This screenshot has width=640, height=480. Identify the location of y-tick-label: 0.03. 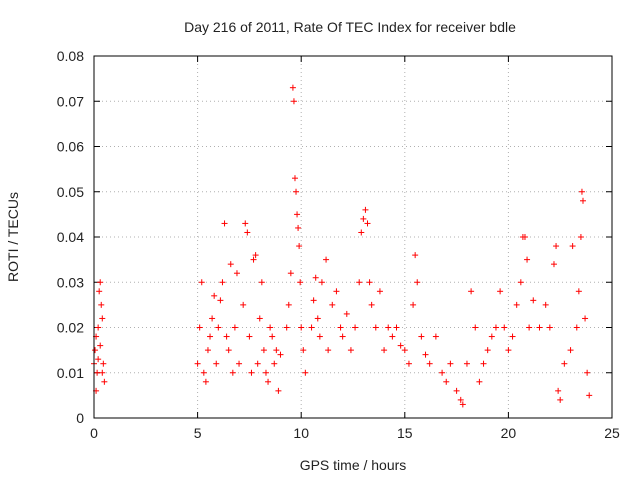
(70, 282).